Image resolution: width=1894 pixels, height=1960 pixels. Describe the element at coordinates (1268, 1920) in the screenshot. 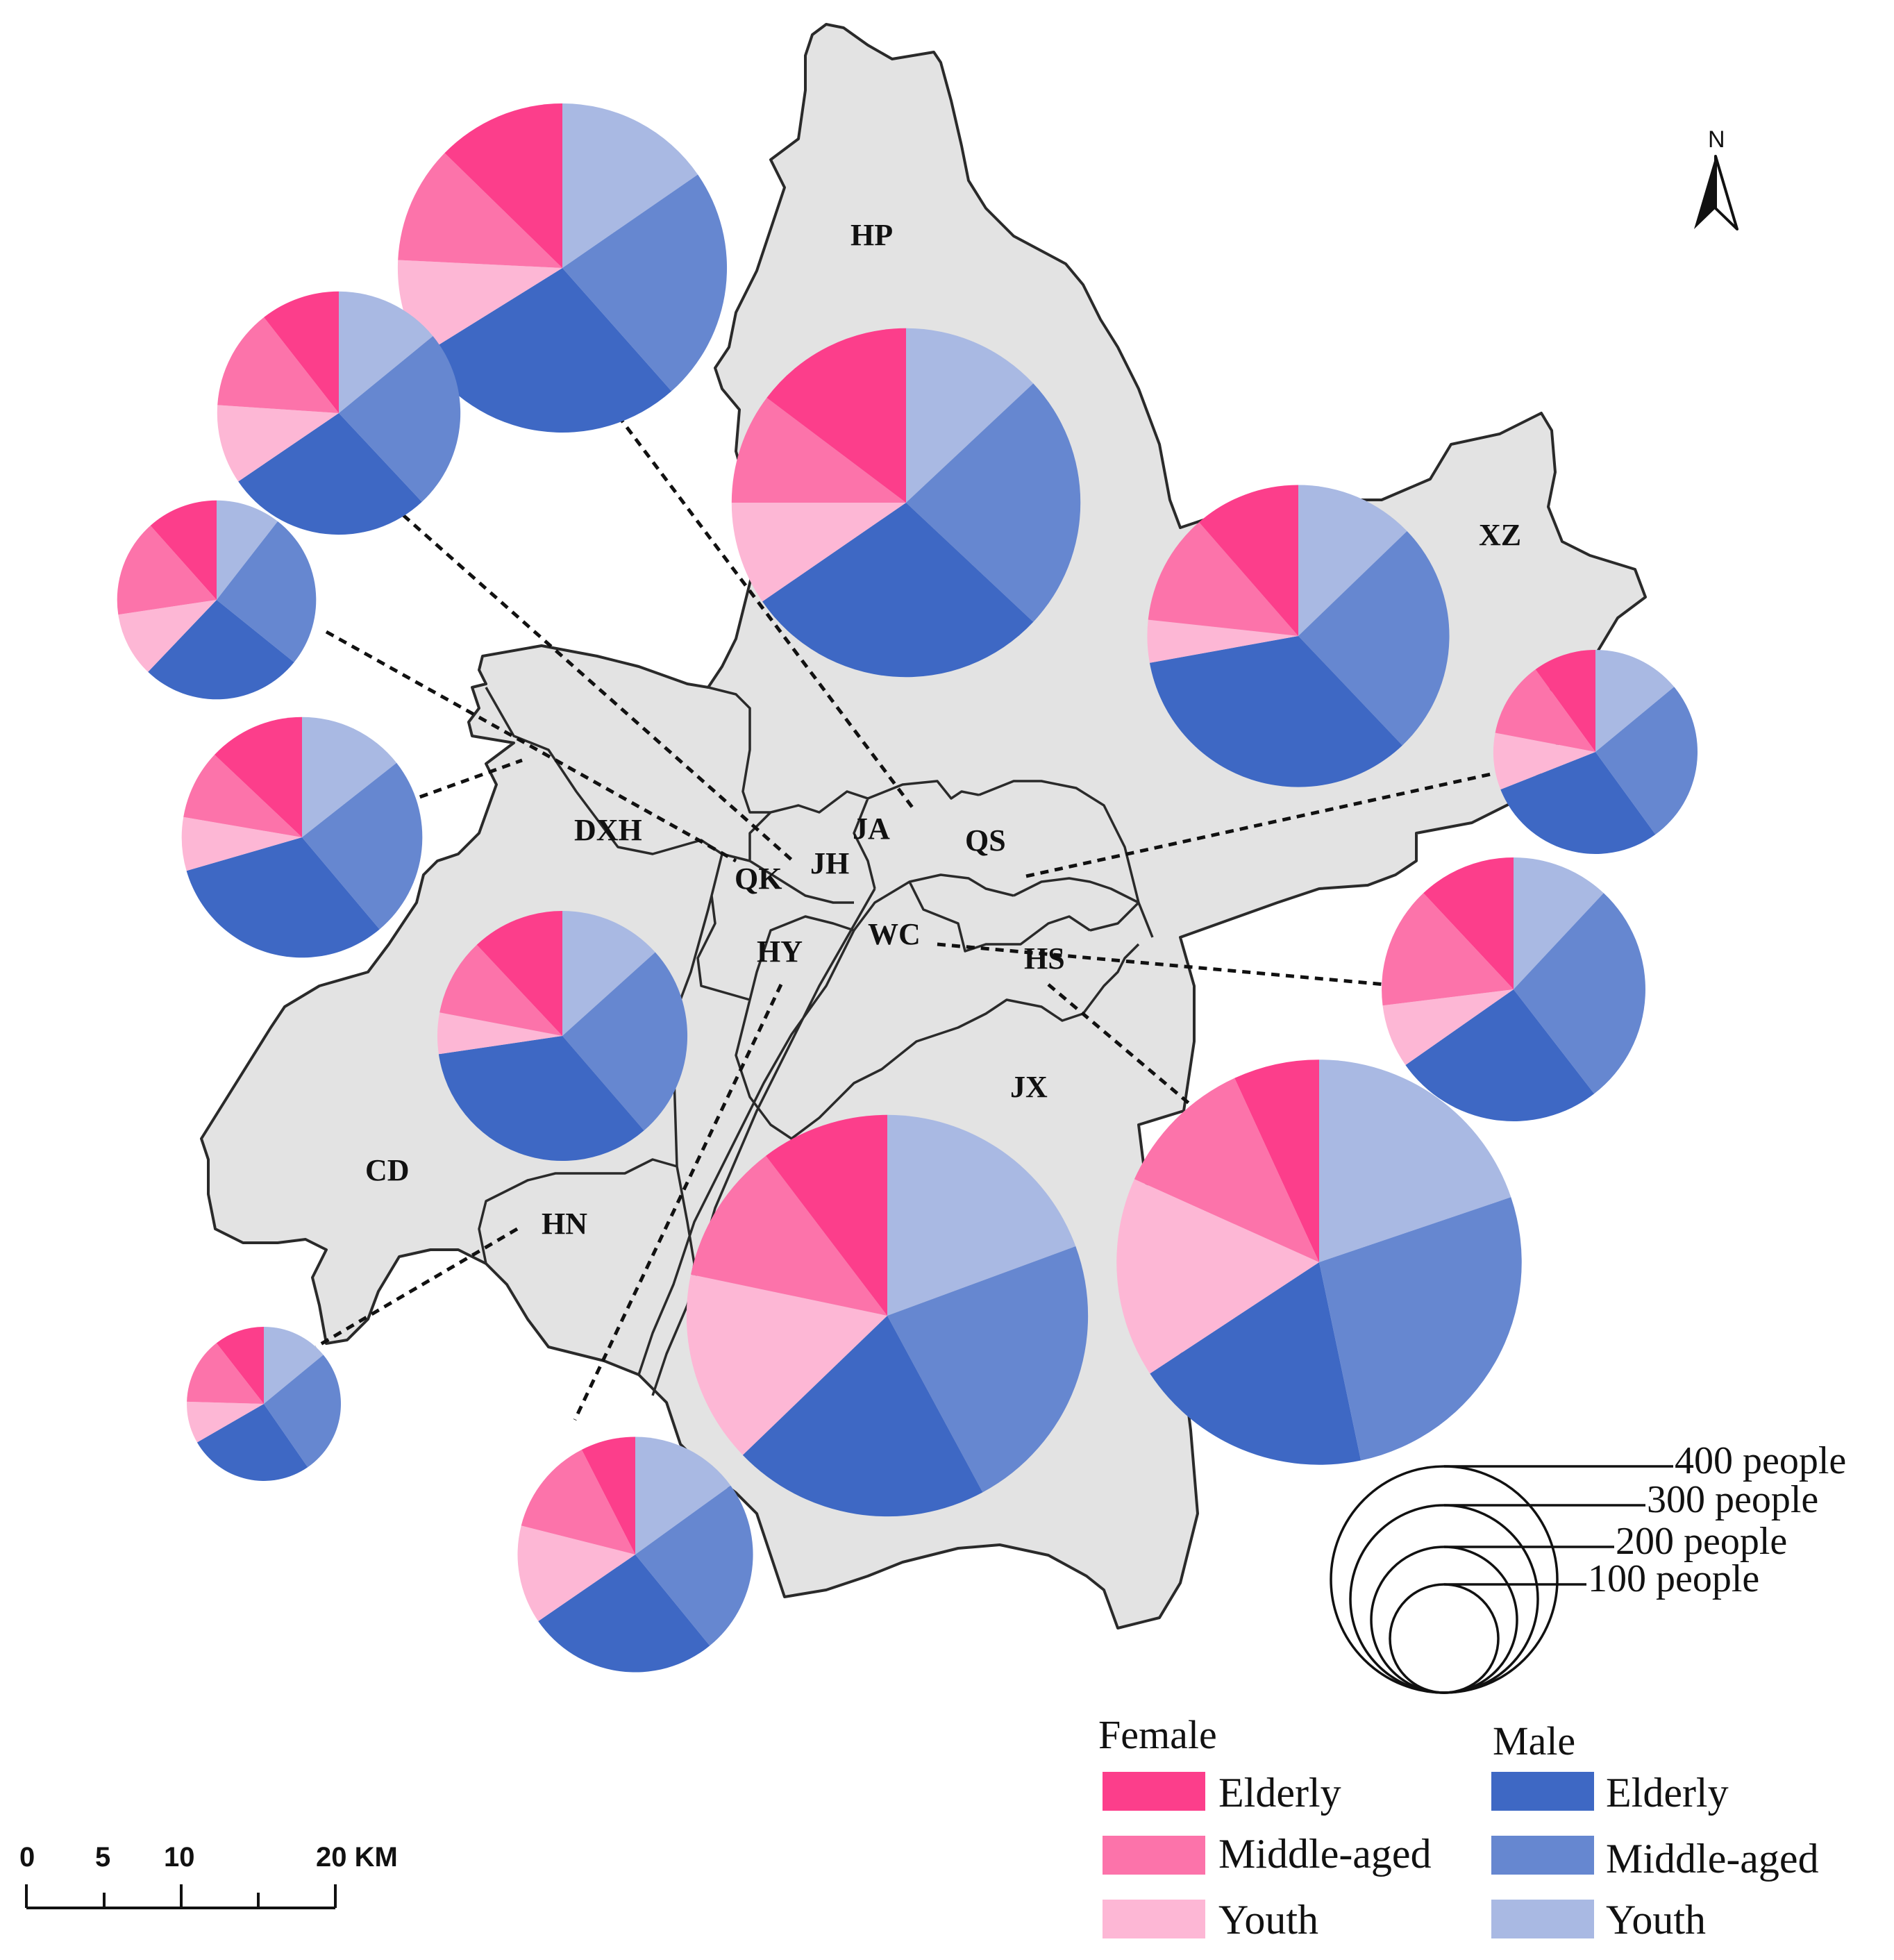

I see `legend-label-female-youth: Youth` at that location.